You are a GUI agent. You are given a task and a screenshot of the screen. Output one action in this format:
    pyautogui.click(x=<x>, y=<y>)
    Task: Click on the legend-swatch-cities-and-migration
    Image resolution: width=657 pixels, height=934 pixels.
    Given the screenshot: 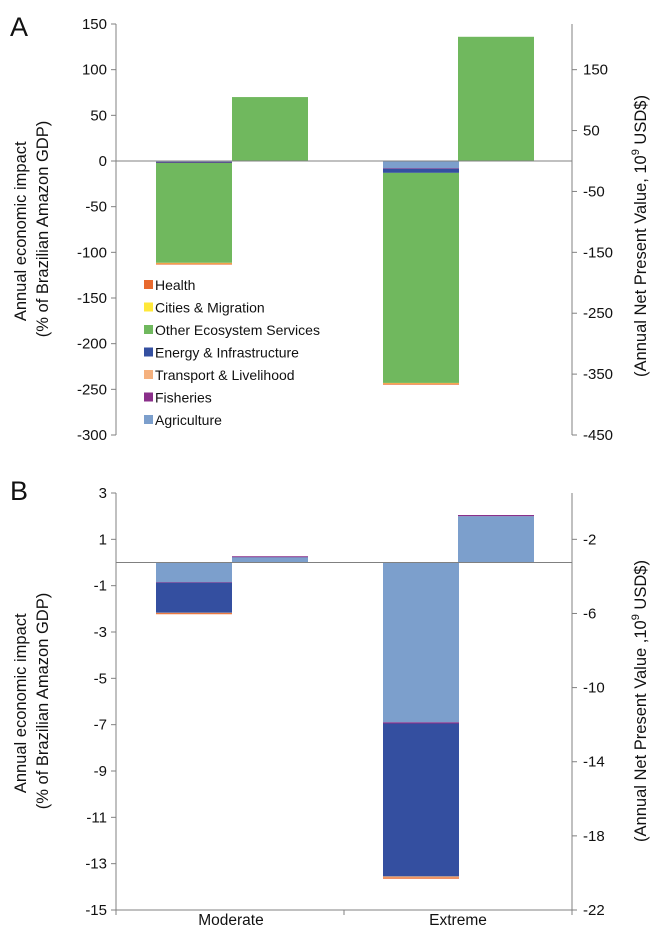 What is the action you would take?
    pyautogui.click(x=148, y=307)
    